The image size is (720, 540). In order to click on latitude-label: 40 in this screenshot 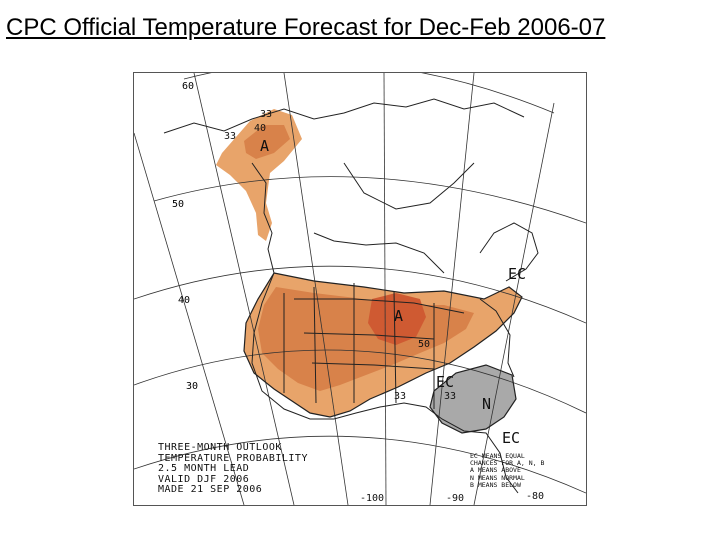, I will do `click(184, 300)`.